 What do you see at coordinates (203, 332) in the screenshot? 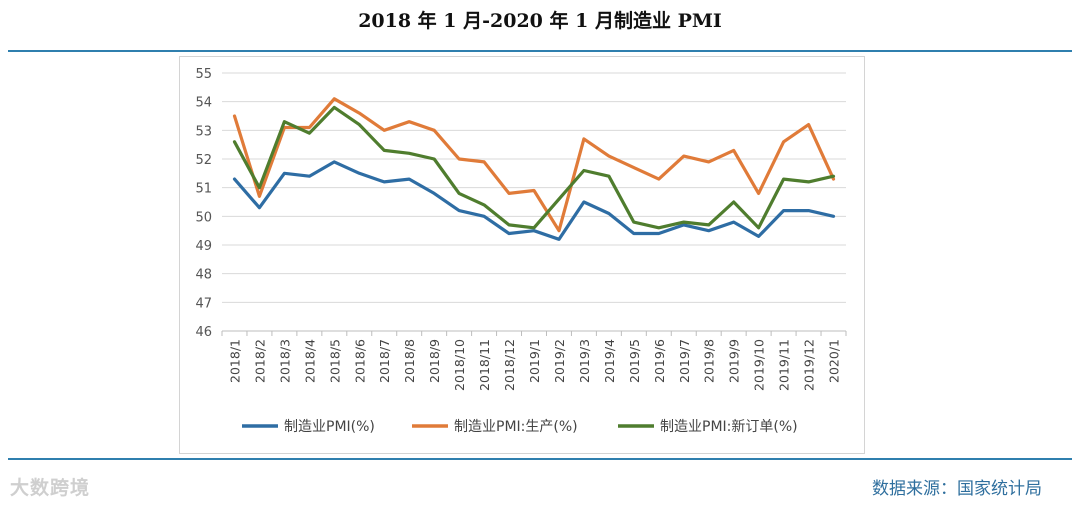
I see `y-tick-label: 46` at bounding box center [203, 332].